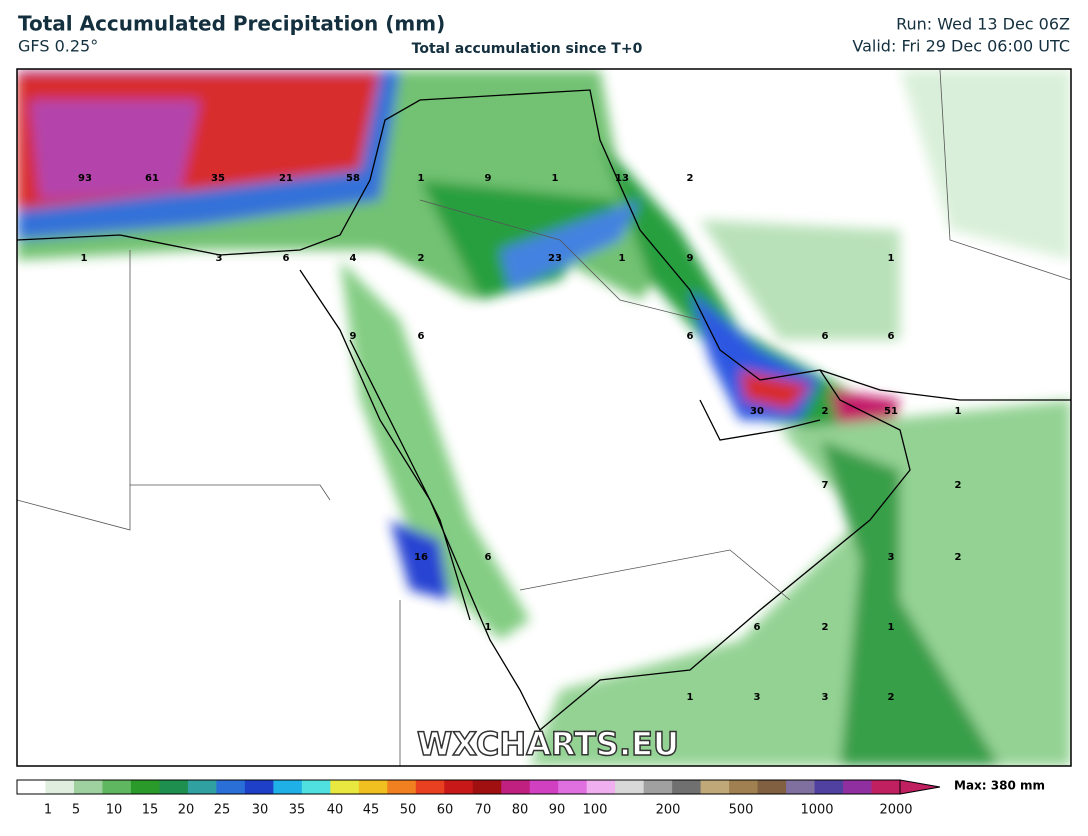  What do you see at coordinates (114, 810) in the screenshot?
I see `colorbar-tick-label: 10` at bounding box center [114, 810].